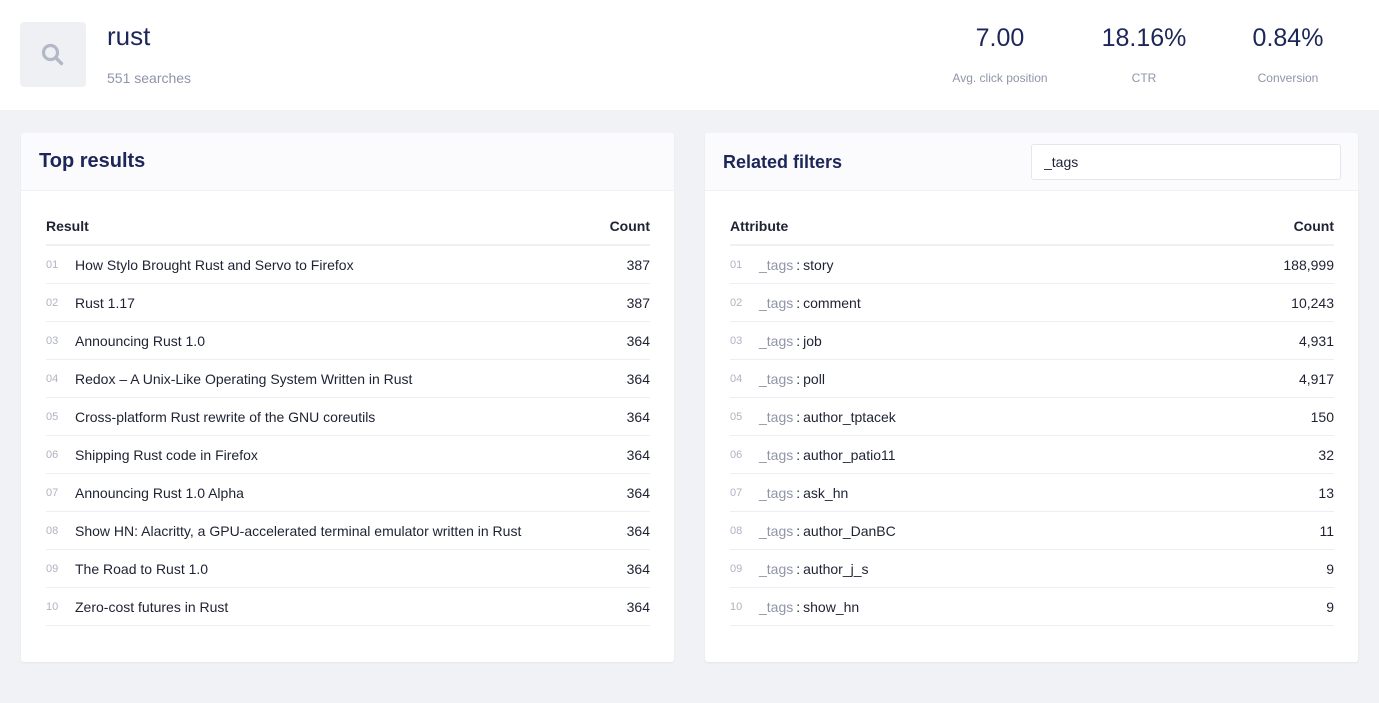 The height and width of the screenshot is (703, 1379). I want to click on metric-label: Avg. click position, so click(1000, 78).